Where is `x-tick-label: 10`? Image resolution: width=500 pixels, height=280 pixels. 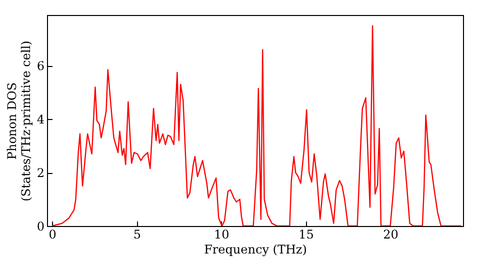
x-tick-label: 10 is located at coordinates (222, 235).